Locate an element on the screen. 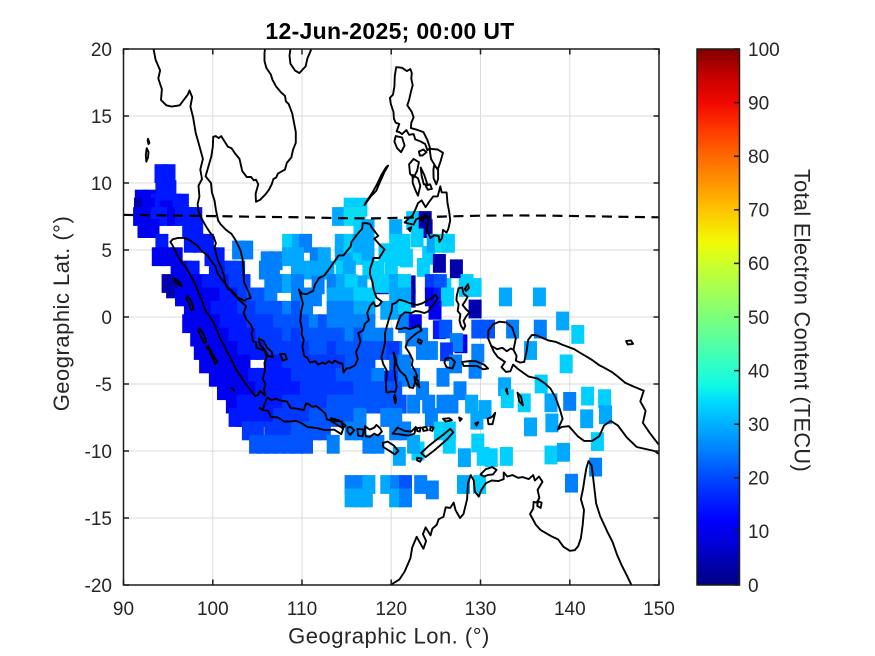  svg-text: 15 is located at coordinates (101, 117).